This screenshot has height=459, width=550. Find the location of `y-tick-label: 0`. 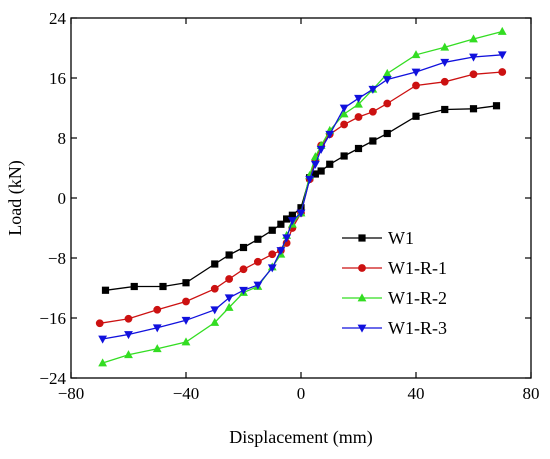

y-tick-label: 0 is located at coordinates (62, 198).